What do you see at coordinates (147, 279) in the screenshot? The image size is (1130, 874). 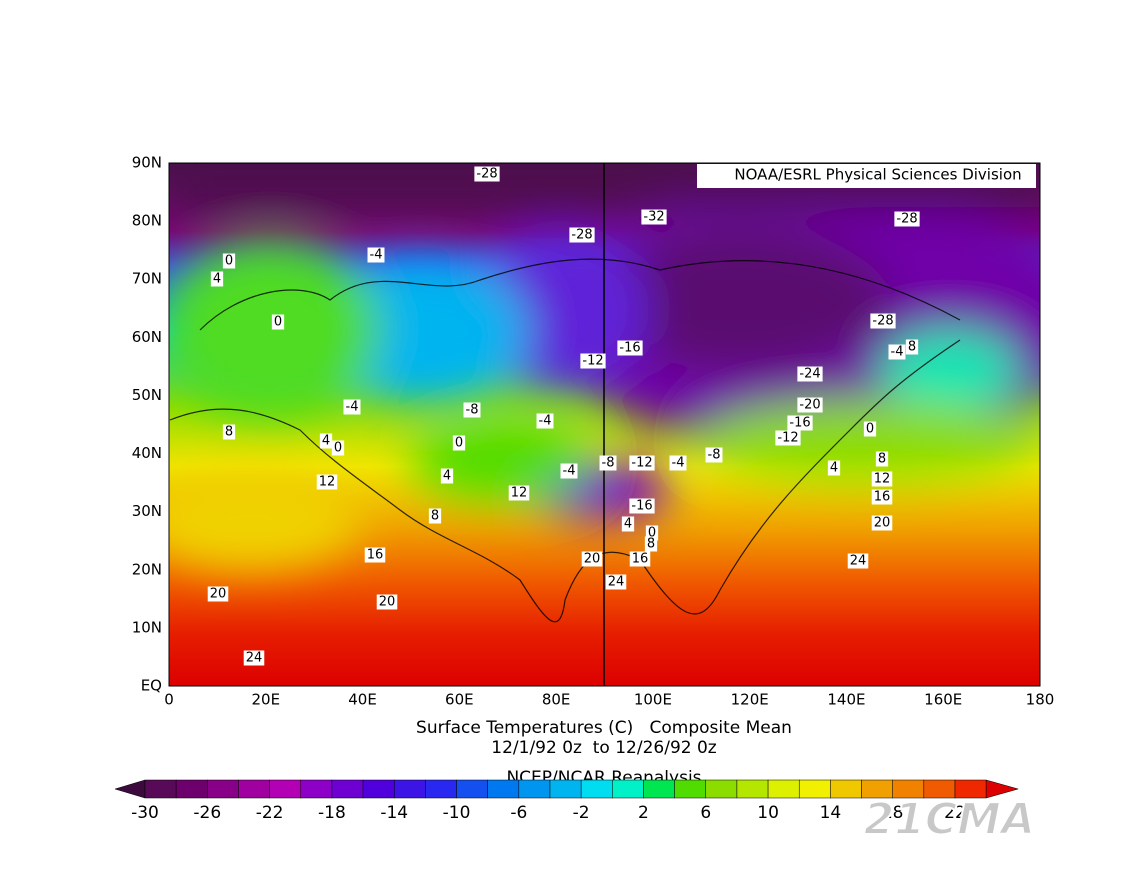 I see `y-tick-label: 70N` at bounding box center [147, 279].